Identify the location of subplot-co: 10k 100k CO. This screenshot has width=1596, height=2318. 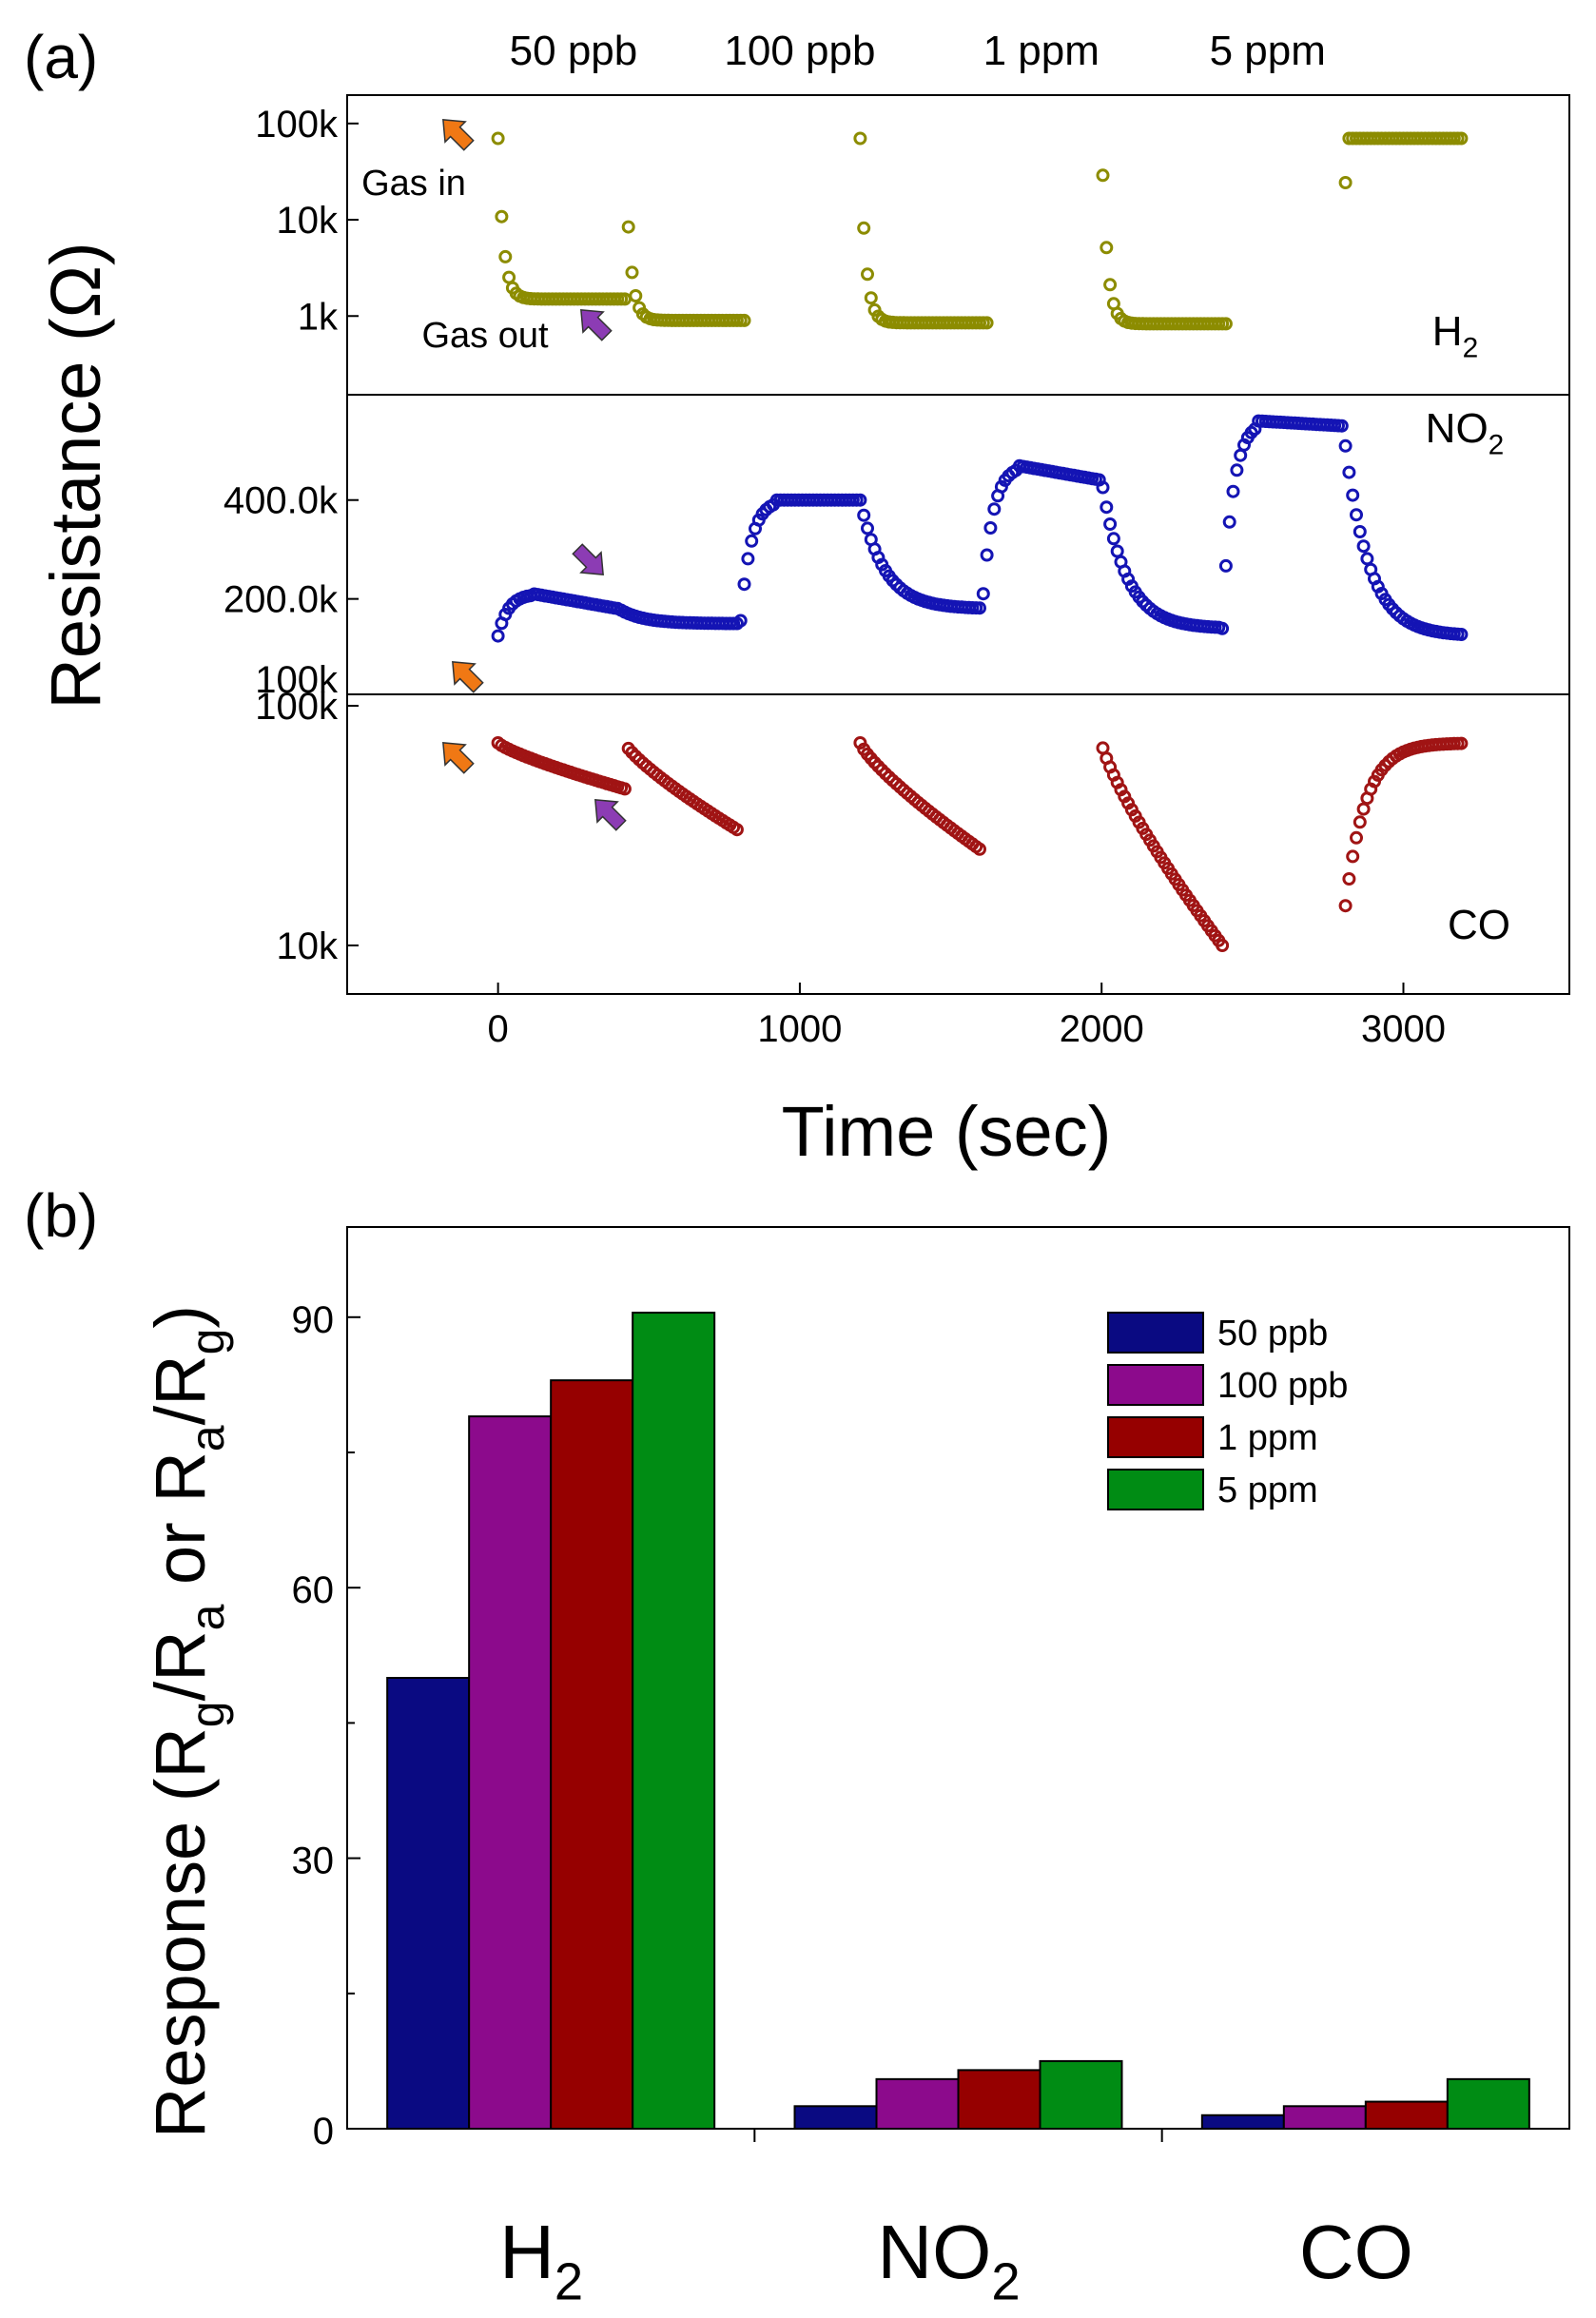
(912, 841).